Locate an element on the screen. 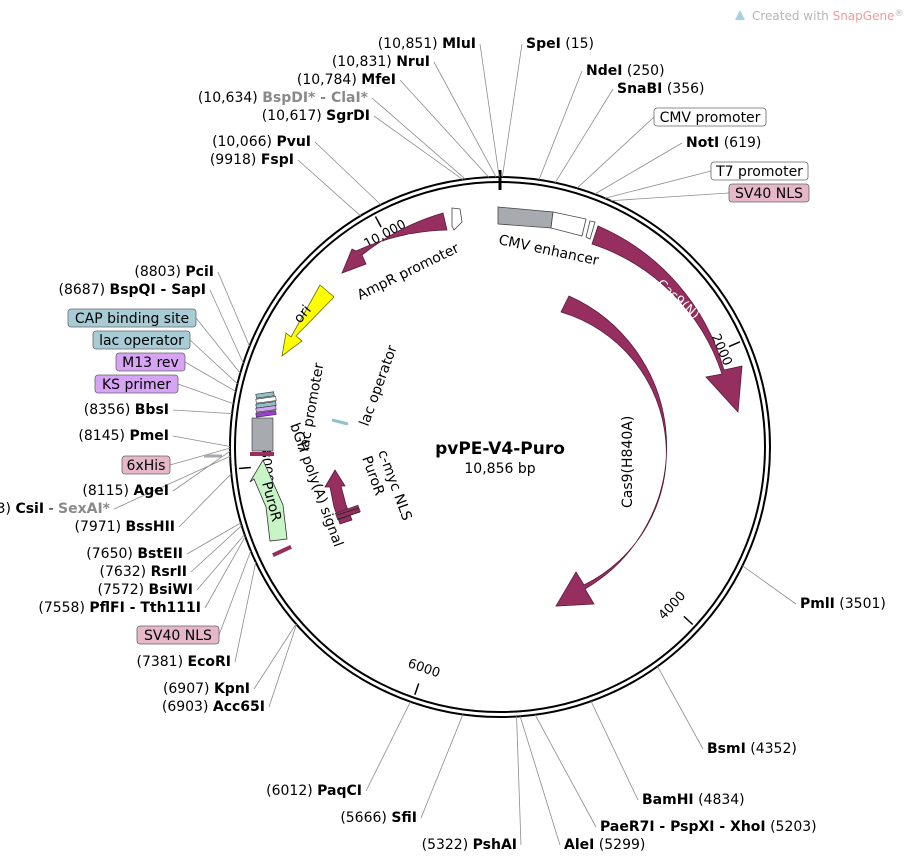 This screenshot has height=864, width=913. 6xhis-box: 6xHis is located at coordinates (146, 465).